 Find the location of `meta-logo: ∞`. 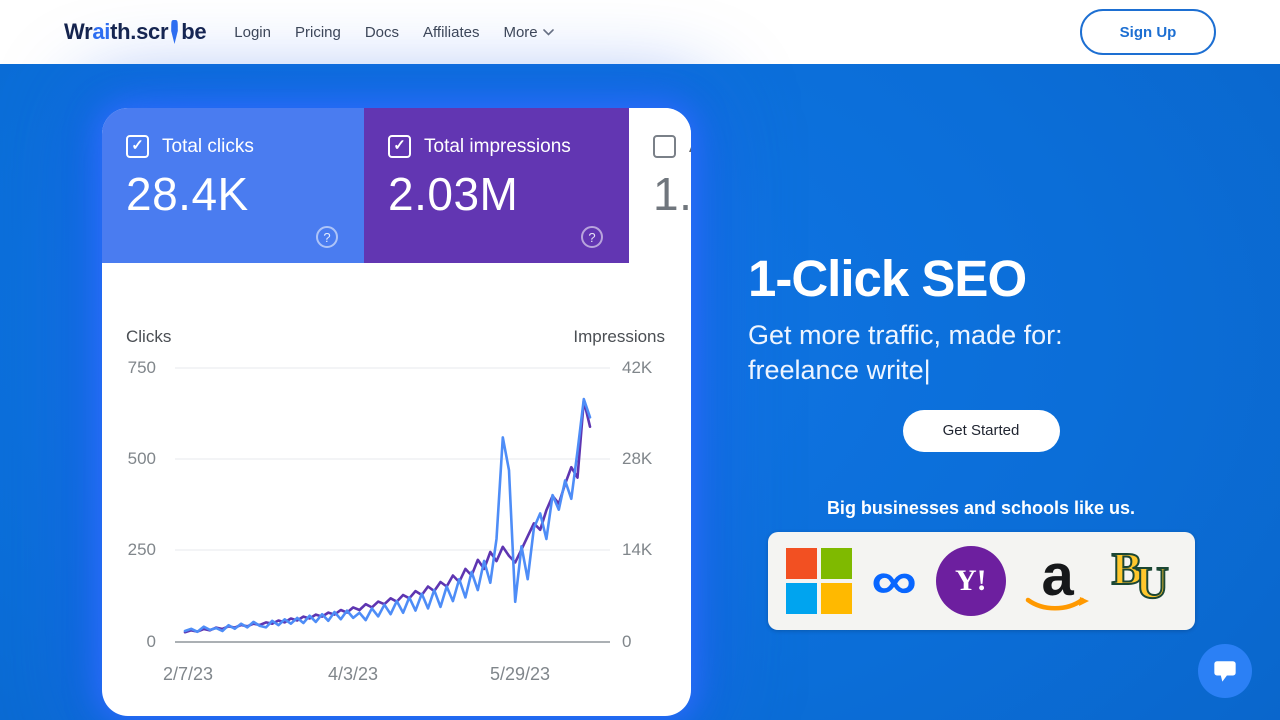

meta-logo: ∞ is located at coordinates (894, 580).